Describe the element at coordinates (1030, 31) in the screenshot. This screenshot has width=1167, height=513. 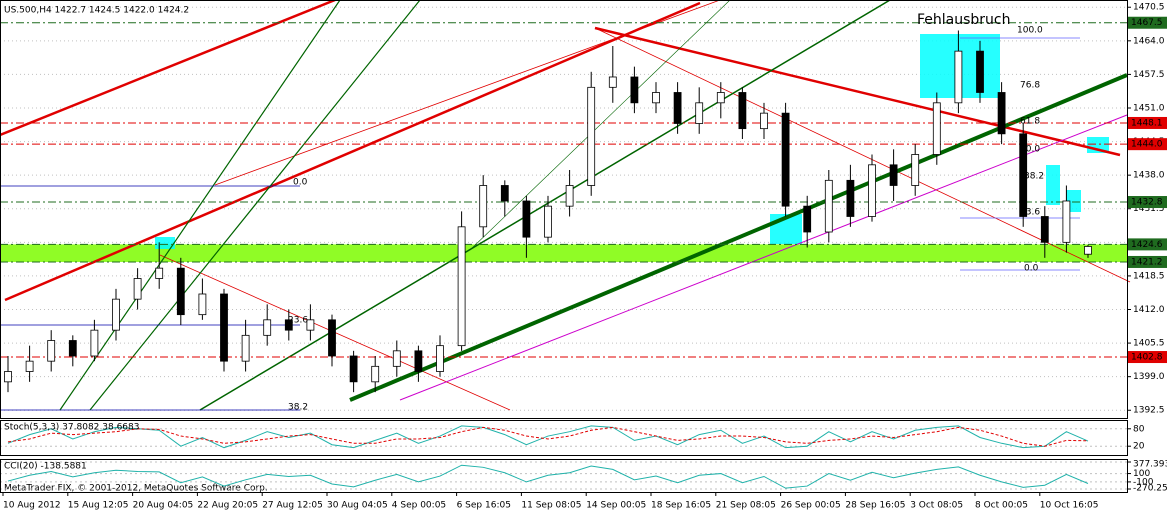
I see `fib-label: 100.0` at that location.